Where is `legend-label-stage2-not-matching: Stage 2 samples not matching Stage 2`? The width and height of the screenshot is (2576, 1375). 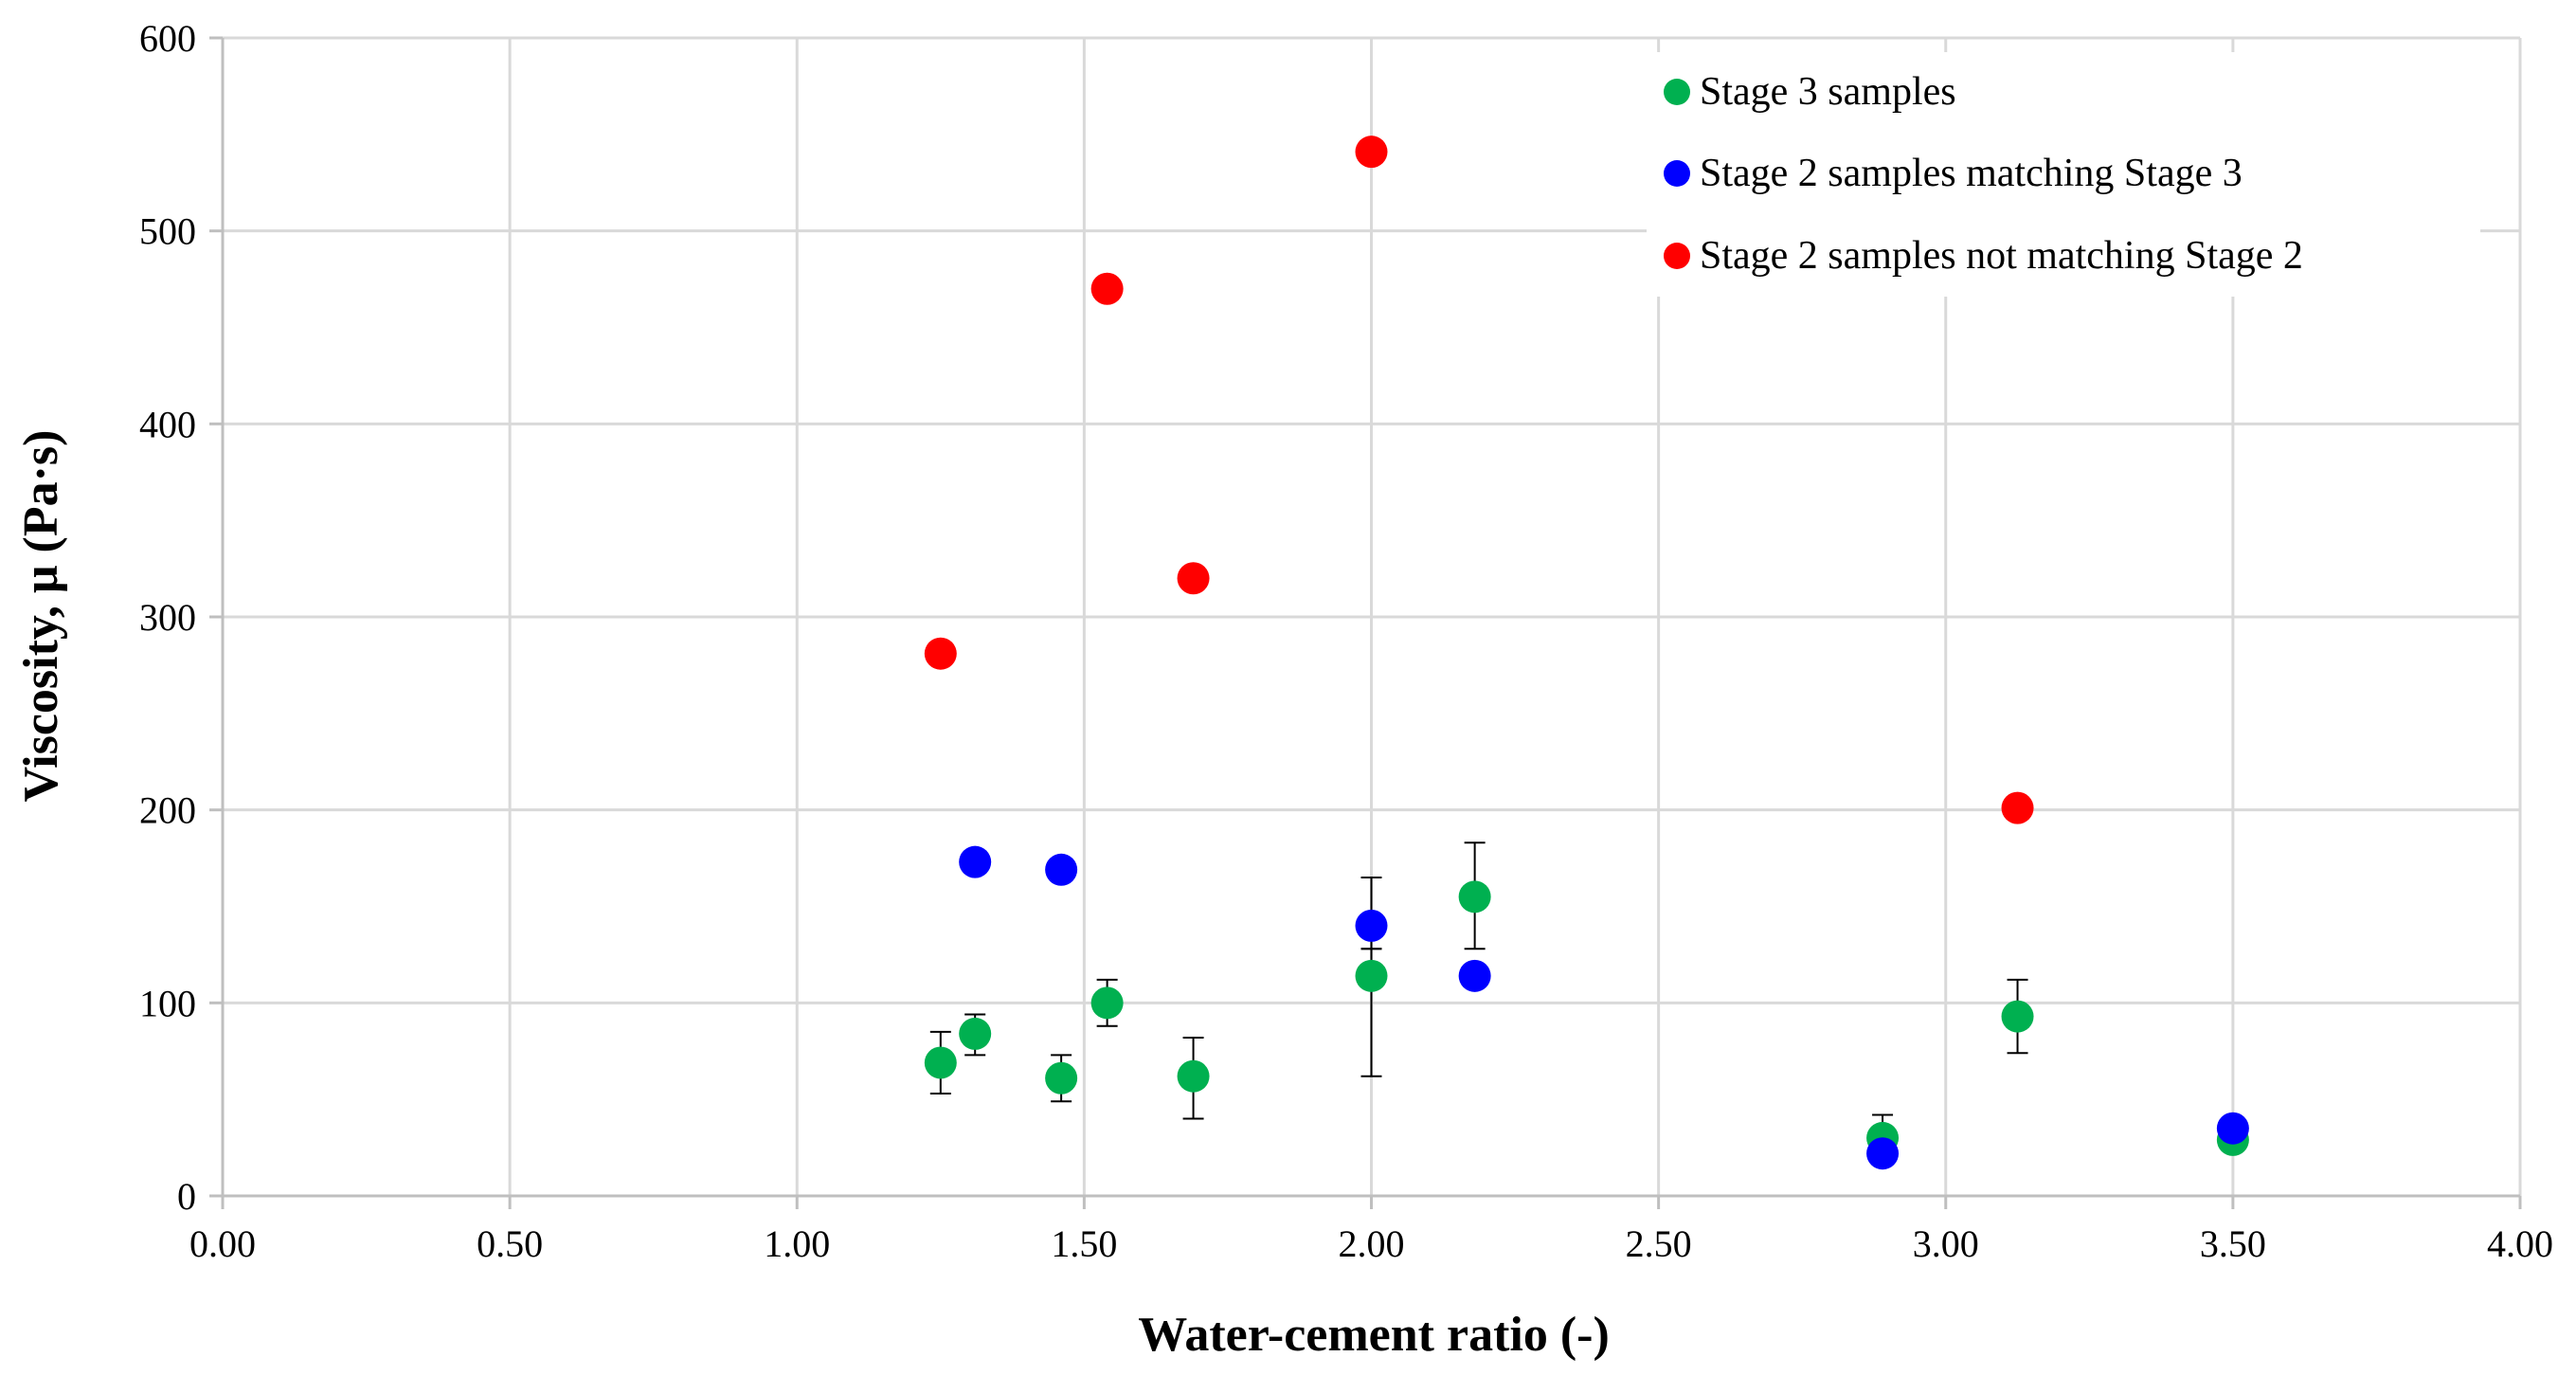 legend-label-stage2-not-matching: Stage 2 samples not matching Stage 2 is located at coordinates (2001, 256).